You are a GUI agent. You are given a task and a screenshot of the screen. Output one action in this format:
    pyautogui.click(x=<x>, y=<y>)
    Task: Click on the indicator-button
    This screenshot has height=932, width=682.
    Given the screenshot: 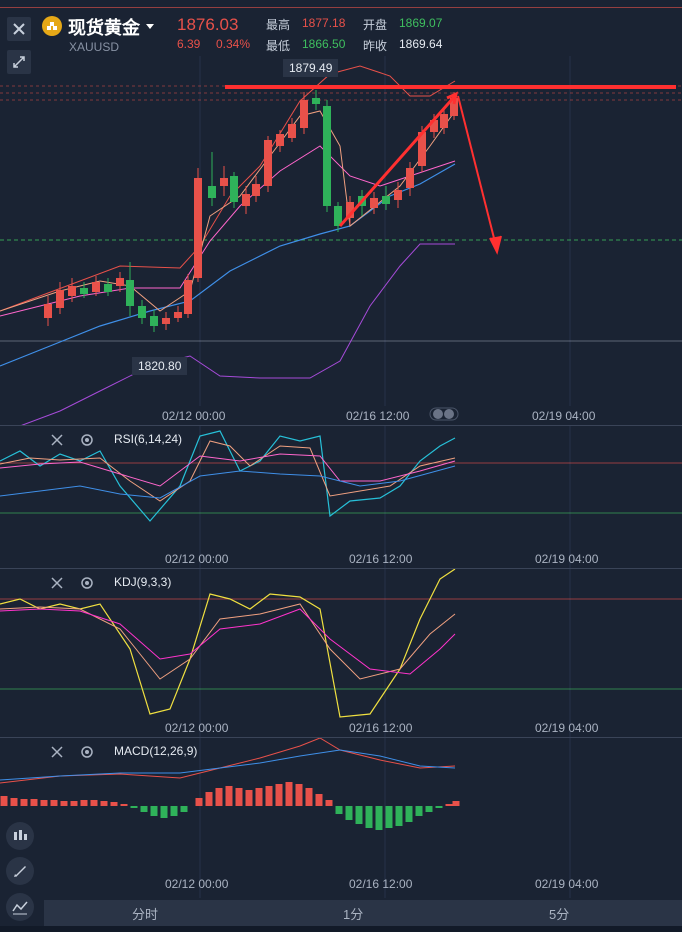 What is the action you would take?
    pyautogui.click(x=20, y=907)
    